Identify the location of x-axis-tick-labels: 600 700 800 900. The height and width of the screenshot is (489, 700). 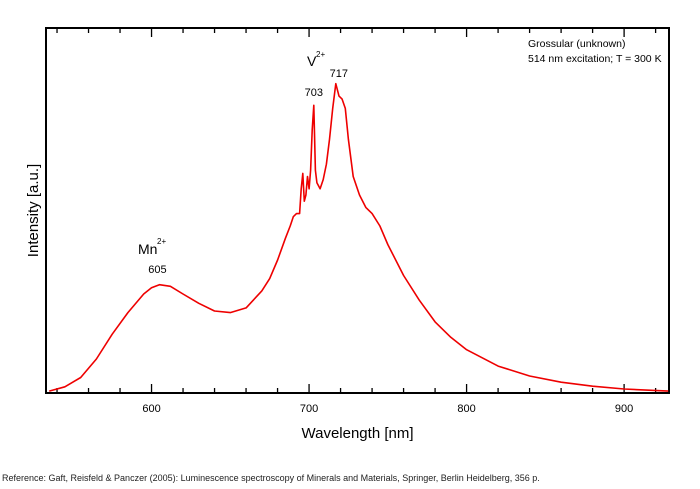
(387, 409).